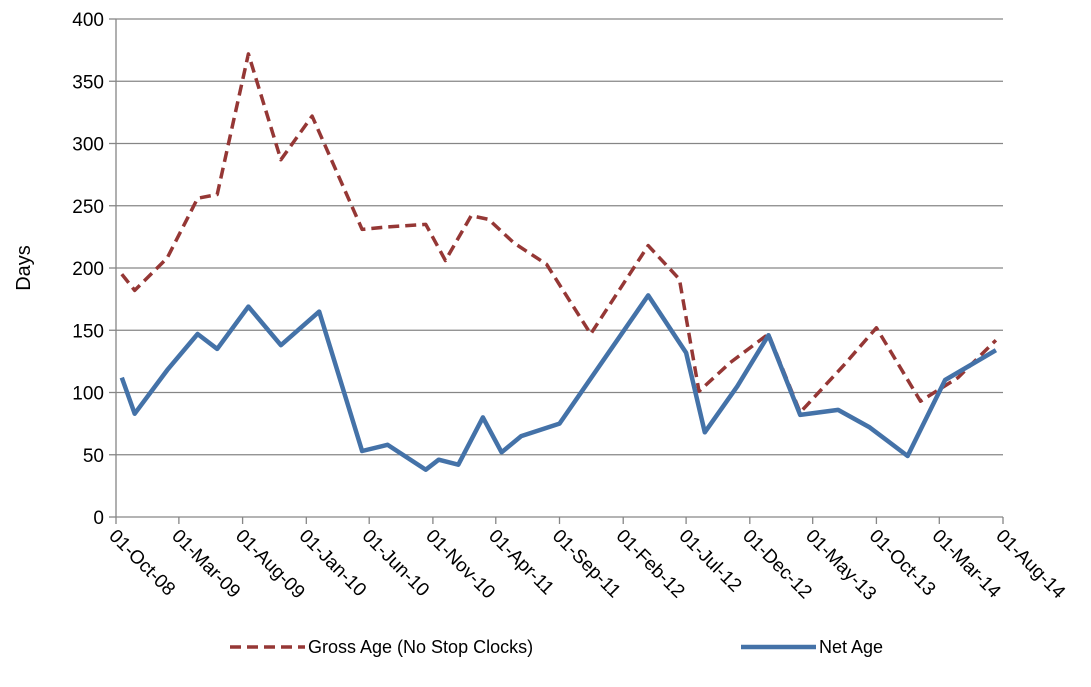  I want to click on x-tick-label: 01-Jun-10, so click(395, 563).